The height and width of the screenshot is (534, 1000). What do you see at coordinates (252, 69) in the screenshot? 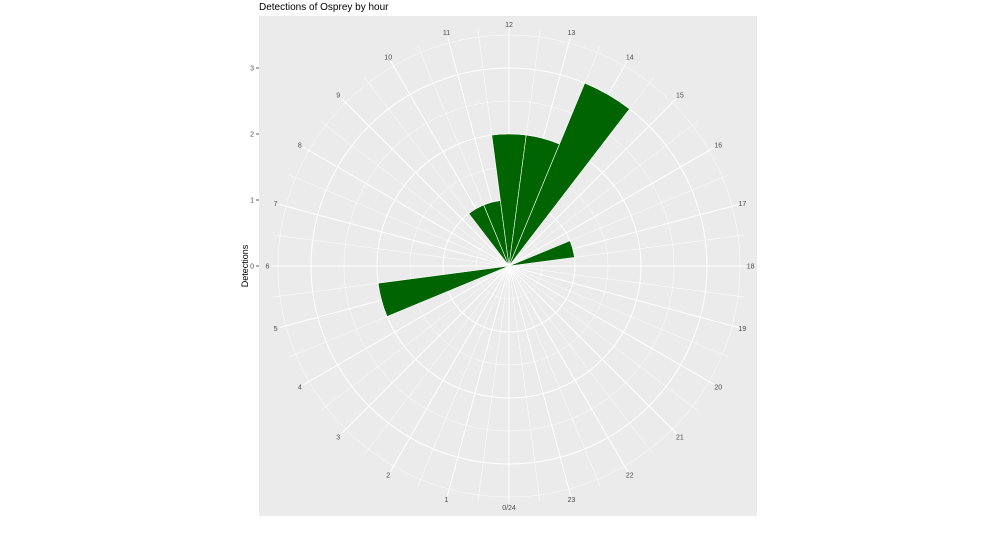
I see `y-tick-label: 3` at bounding box center [252, 69].